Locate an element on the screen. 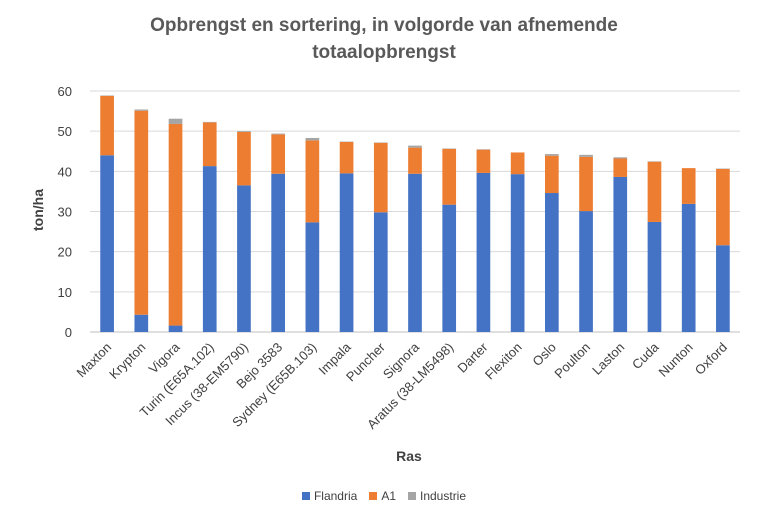 The height and width of the screenshot is (512, 768). y-tick-label: 0 is located at coordinates (68, 332).